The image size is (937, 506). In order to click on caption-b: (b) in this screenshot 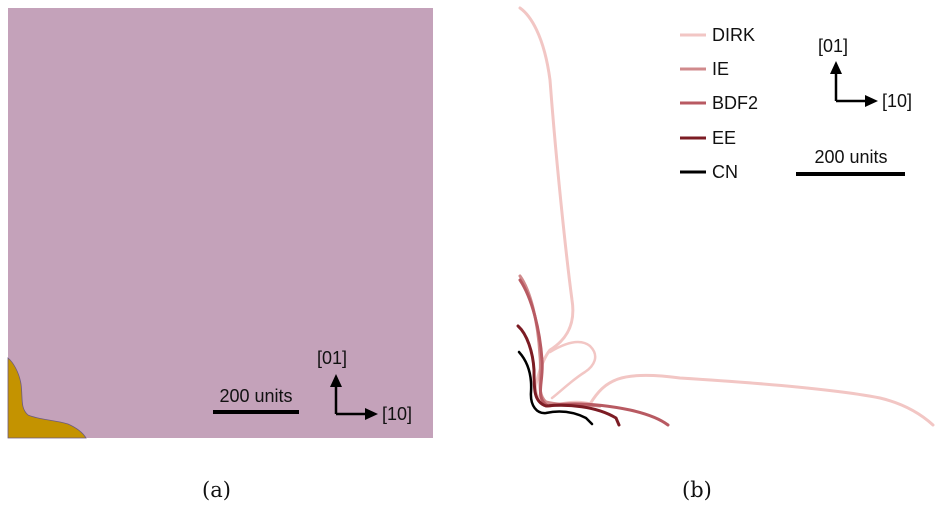, I will do `click(697, 490)`.